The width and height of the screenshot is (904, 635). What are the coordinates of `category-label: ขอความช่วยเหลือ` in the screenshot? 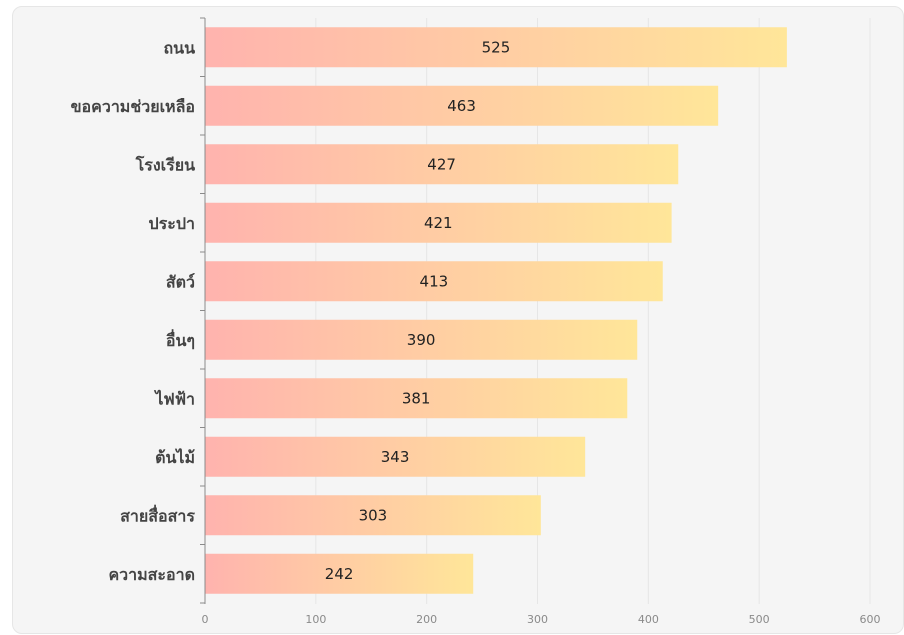 It's located at (133, 106).